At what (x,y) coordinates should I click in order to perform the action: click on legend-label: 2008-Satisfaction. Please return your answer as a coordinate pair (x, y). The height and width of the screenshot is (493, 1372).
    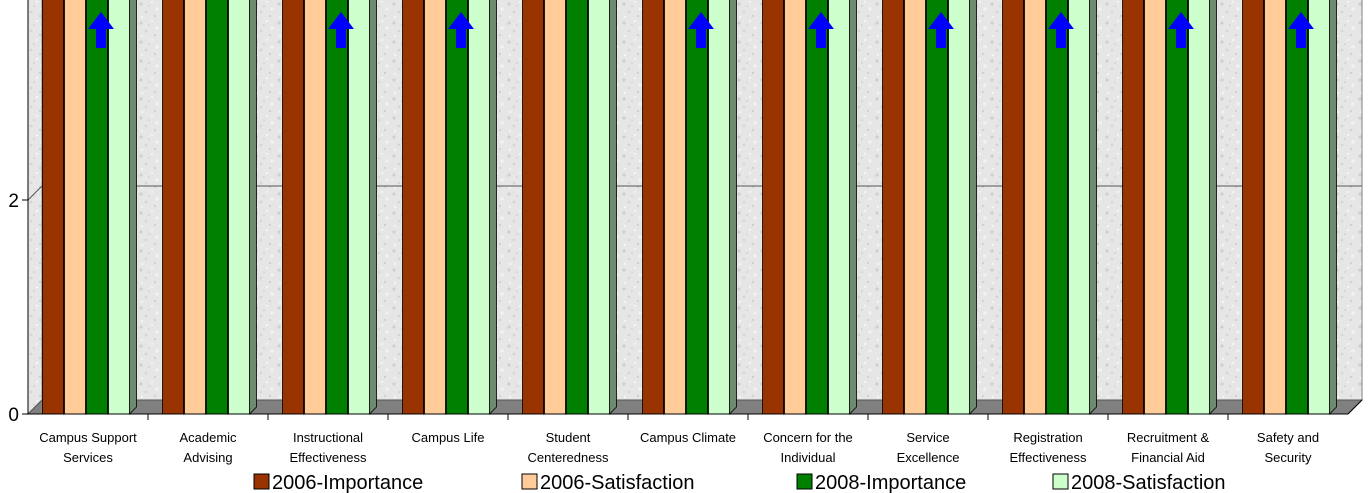
    Looking at the image, I should click on (1148, 482).